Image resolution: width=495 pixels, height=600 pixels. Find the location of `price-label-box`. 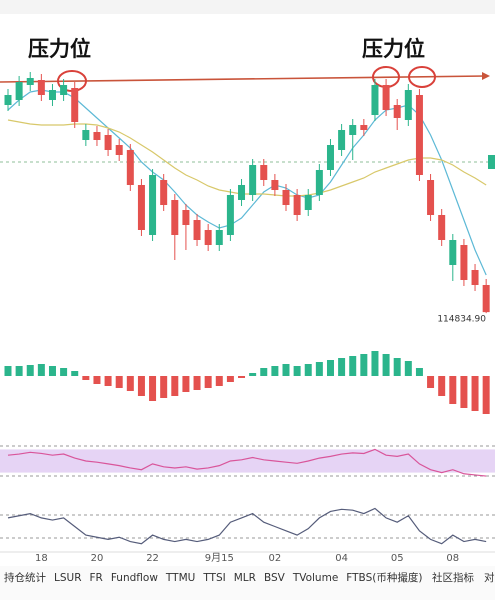

price-label-box is located at coordinates (460, 319).